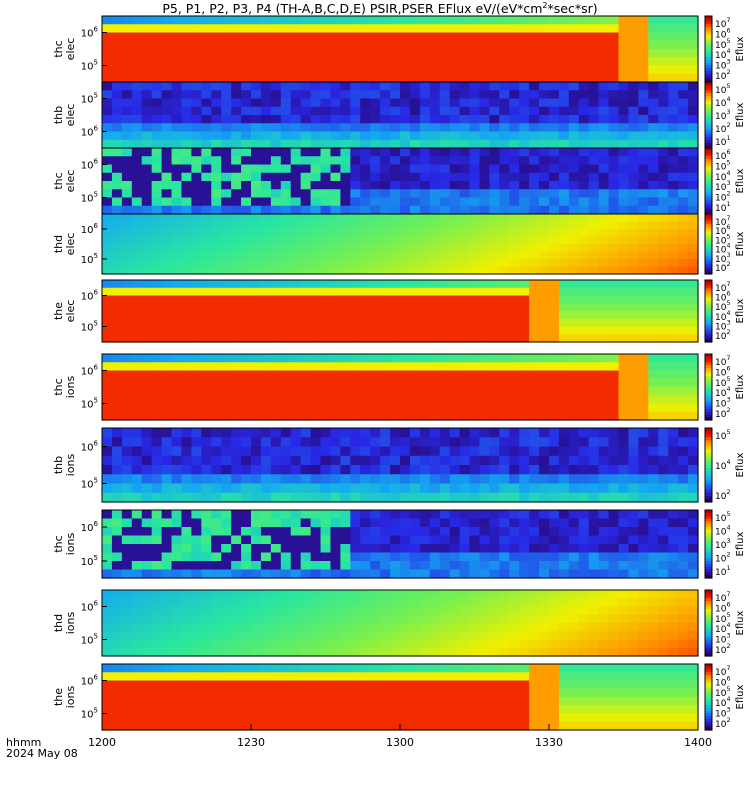  I want to click on colorbar-tick-label: 10², so click(722, 495).